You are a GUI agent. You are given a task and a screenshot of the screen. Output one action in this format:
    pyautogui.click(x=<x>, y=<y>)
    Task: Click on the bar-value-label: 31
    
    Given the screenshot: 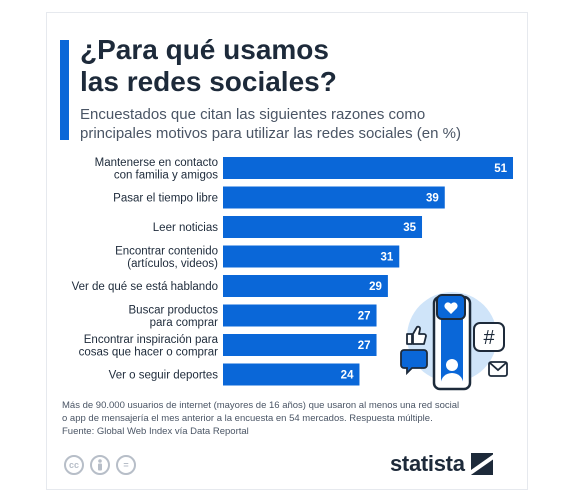 What is the action you would take?
    pyautogui.click(x=386, y=258)
    